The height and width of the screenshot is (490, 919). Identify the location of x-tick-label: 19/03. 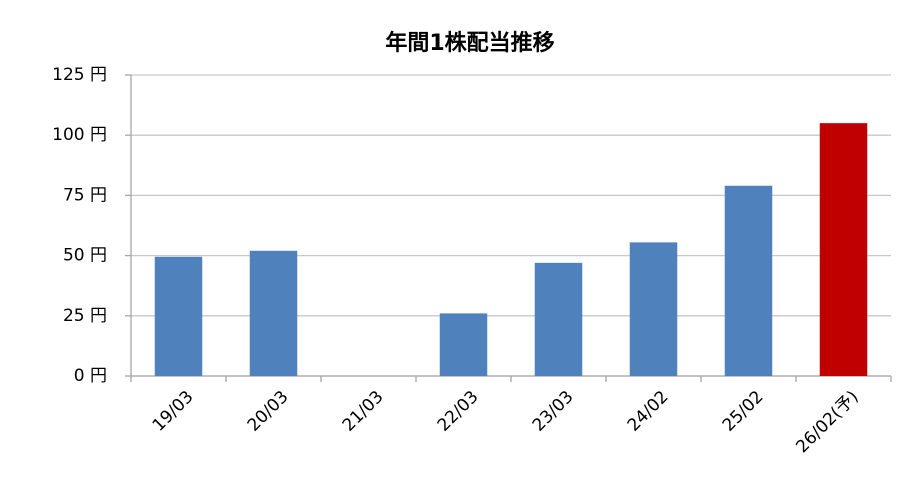
(173, 411).